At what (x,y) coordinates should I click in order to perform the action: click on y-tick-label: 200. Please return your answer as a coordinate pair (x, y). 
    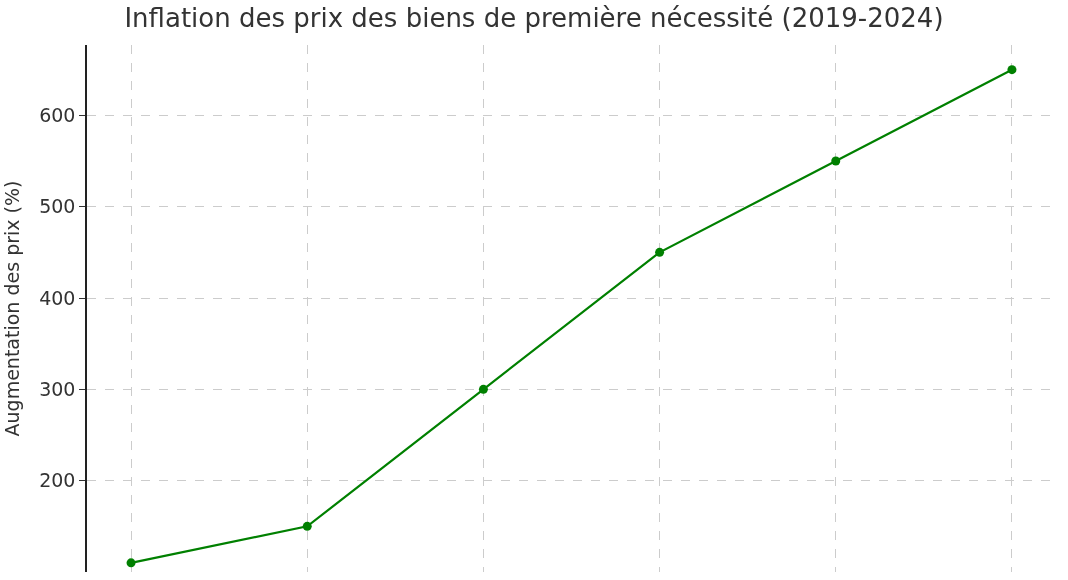
    Looking at the image, I should click on (57, 480).